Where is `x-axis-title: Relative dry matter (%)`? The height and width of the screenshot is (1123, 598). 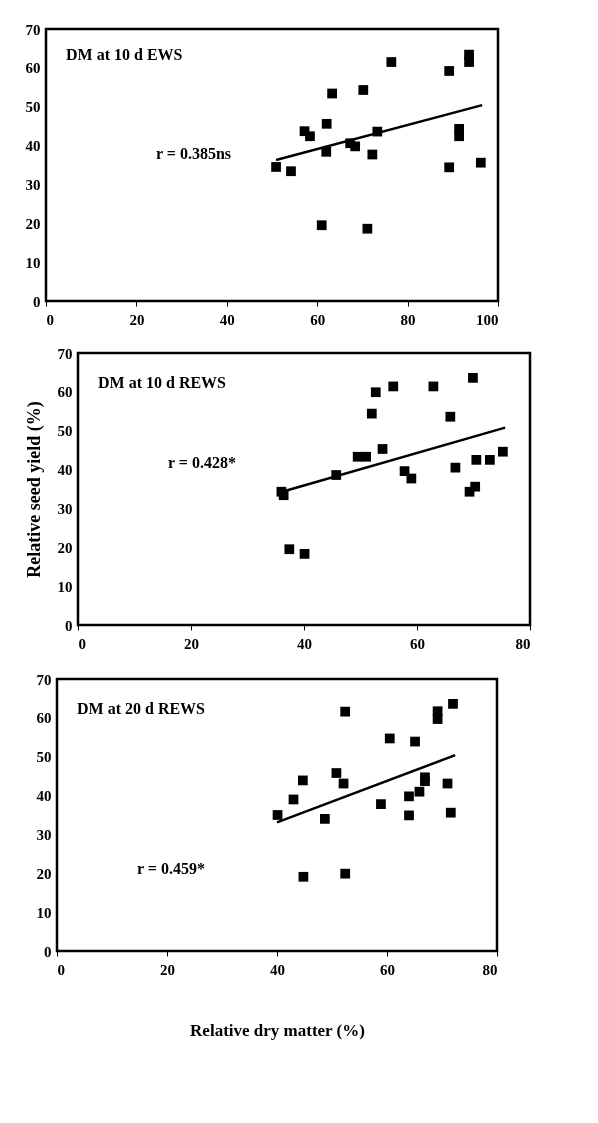
x-axis-title: Relative dry matter (%) is located at coordinates (277, 1030).